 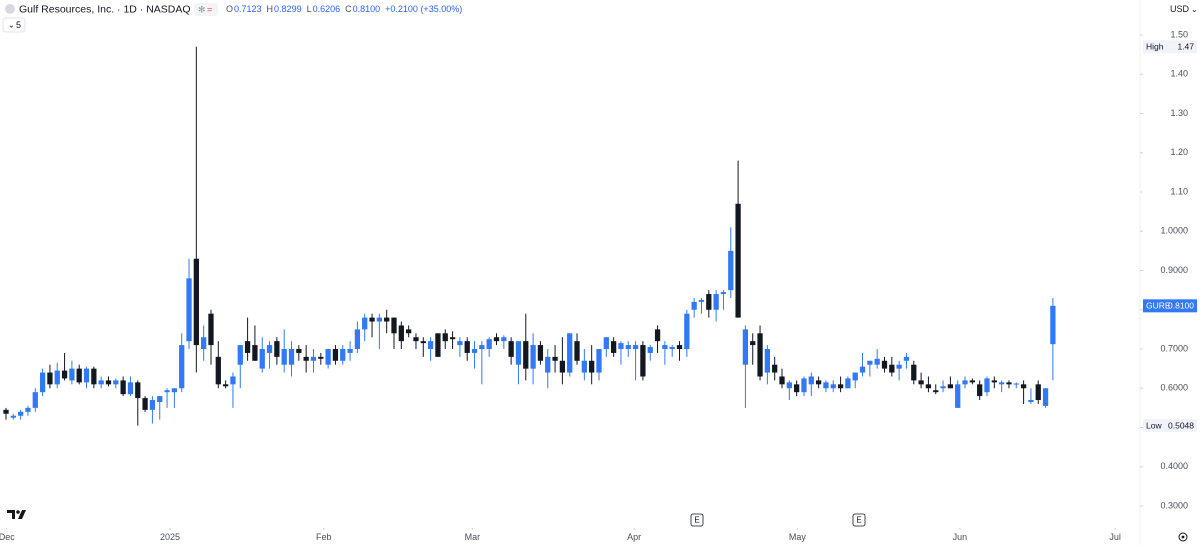 What do you see at coordinates (1185, 47) in the screenshot?
I see `high-value: 1.47` at bounding box center [1185, 47].